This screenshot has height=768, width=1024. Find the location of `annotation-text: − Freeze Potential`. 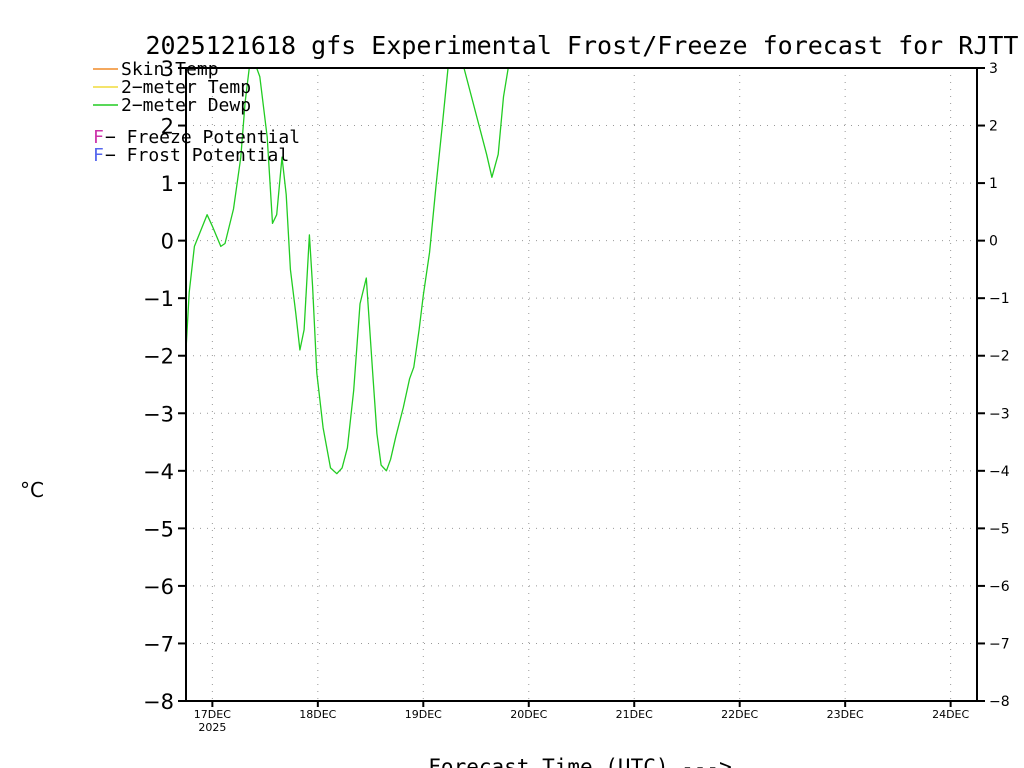

annotation-text: − Freeze Potential is located at coordinates (202, 137).